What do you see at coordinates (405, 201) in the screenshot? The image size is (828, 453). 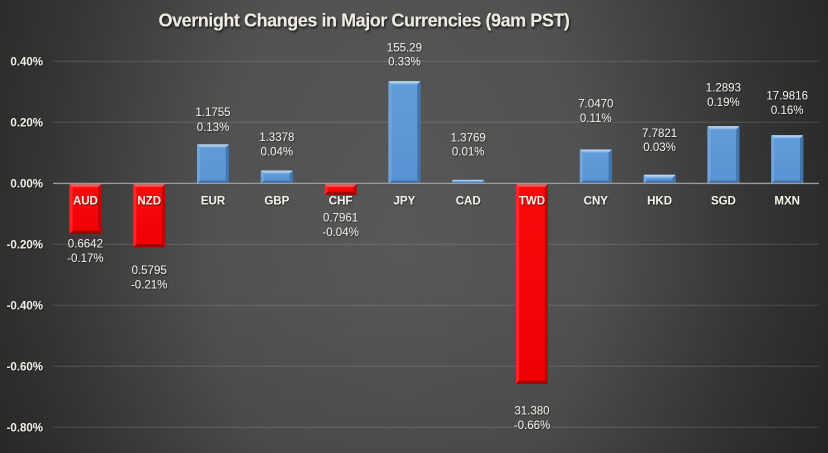 I see `svg-text: JPY` at bounding box center [405, 201].